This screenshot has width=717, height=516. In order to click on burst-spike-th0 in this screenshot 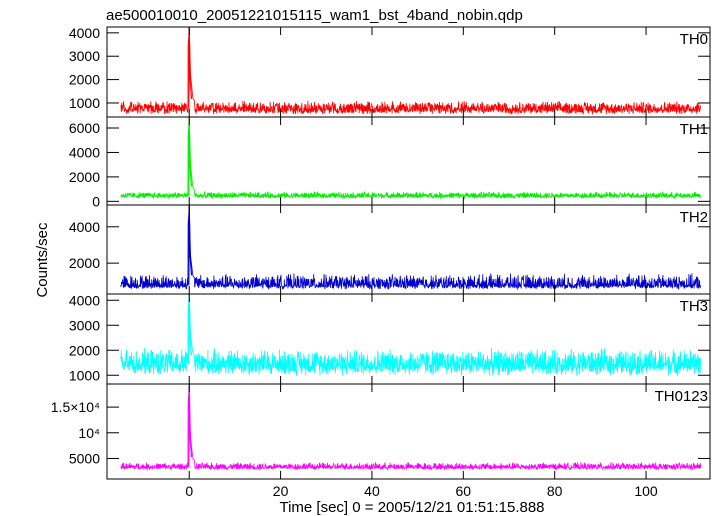, I will do `click(190, 67)`.